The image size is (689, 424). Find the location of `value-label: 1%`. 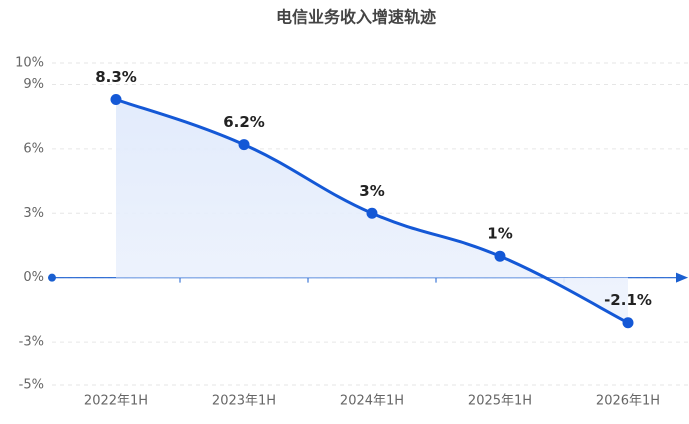

value-label: 1% is located at coordinates (499, 234).